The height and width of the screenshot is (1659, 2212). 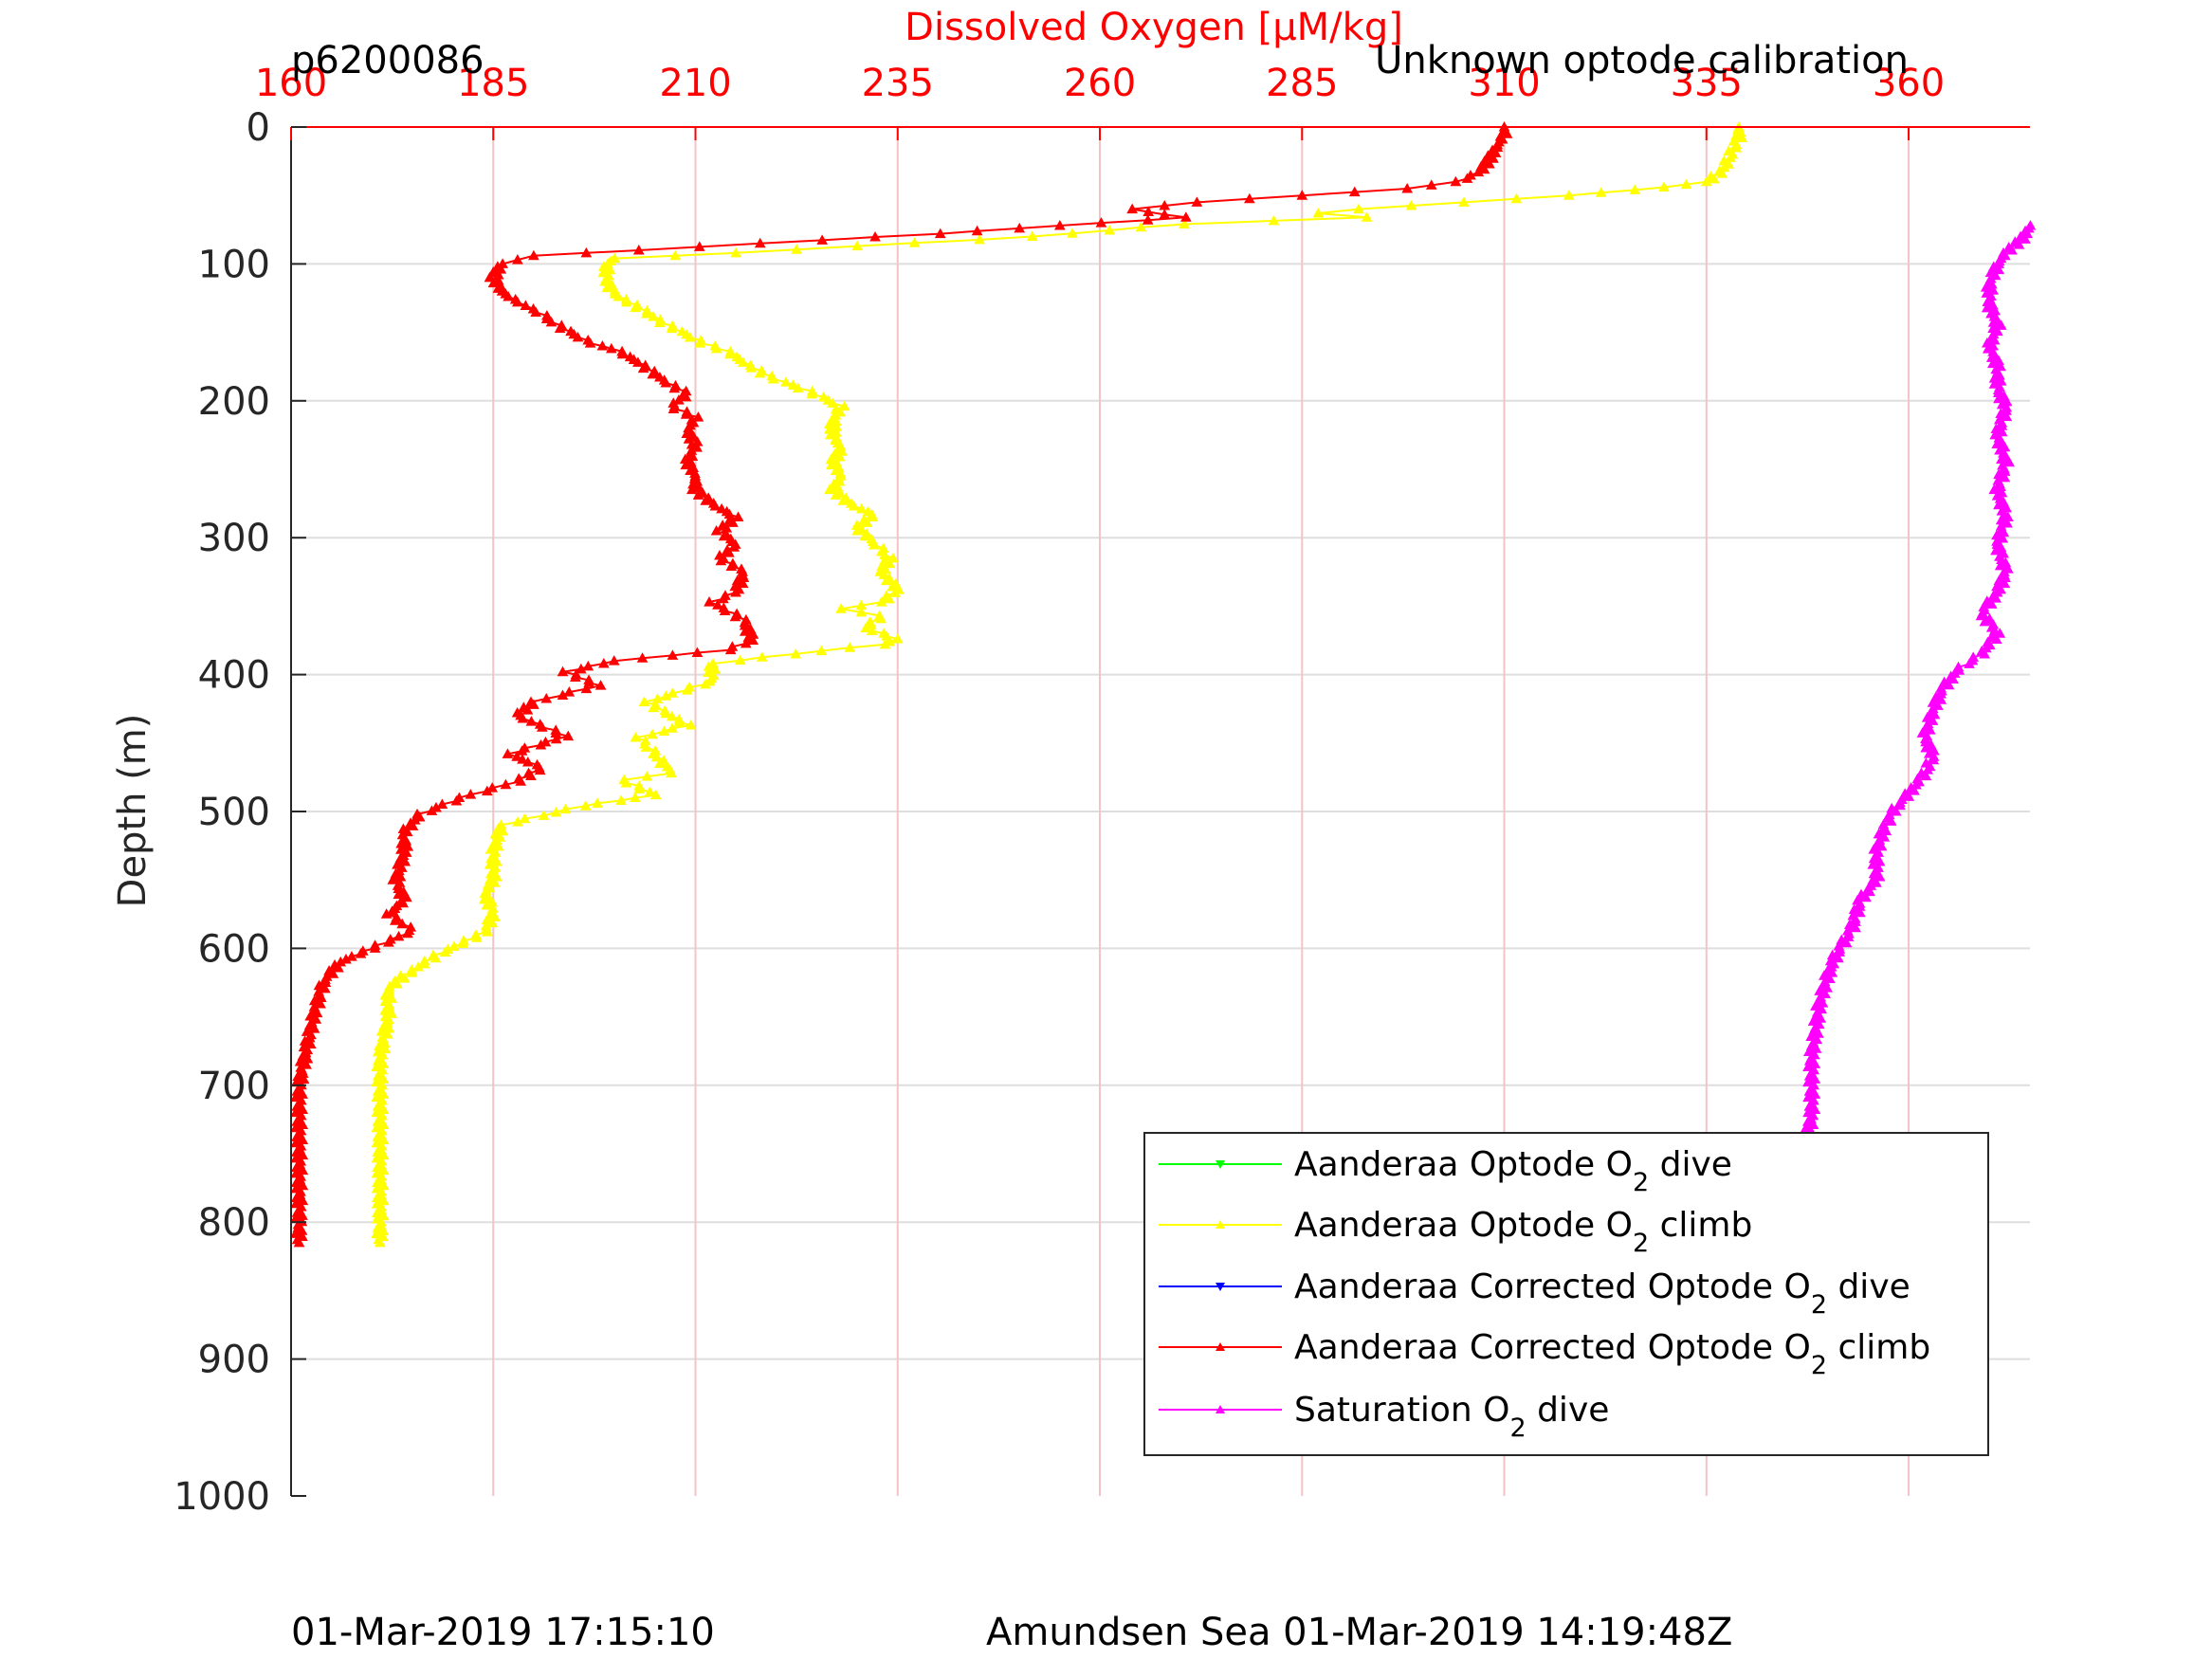 I want to click on x-tick-label: 360, so click(x=1909, y=83).